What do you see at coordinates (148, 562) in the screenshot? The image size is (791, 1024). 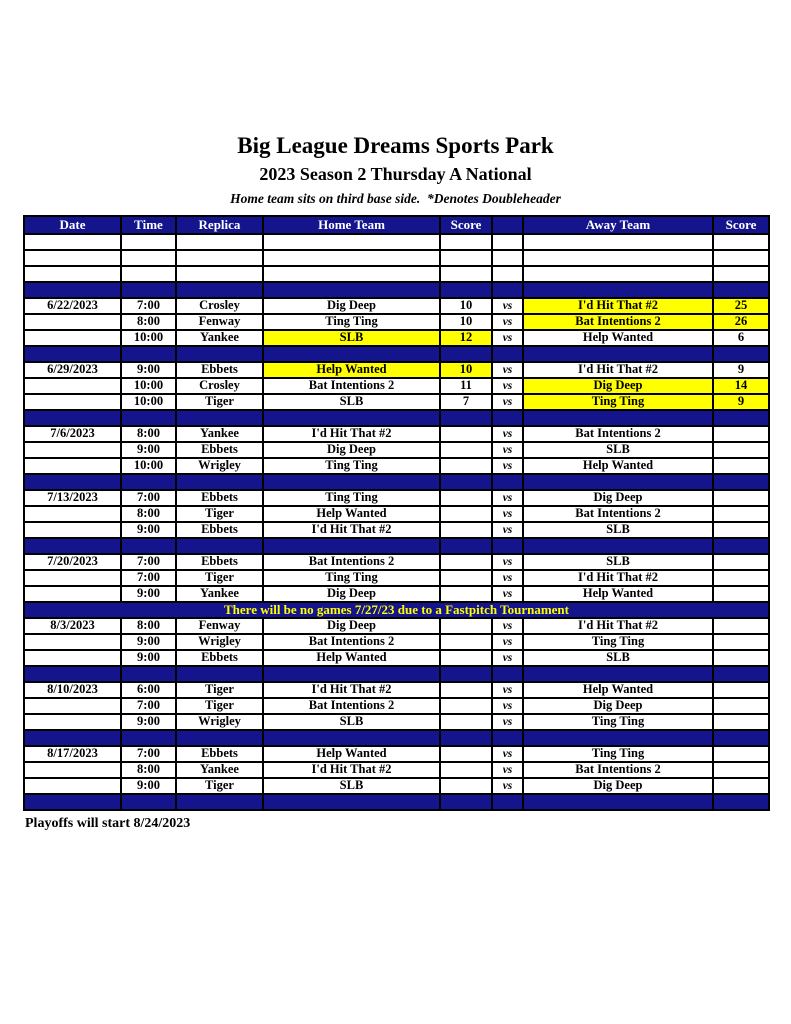 I see `time-cell: 7:00` at bounding box center [148, 562].